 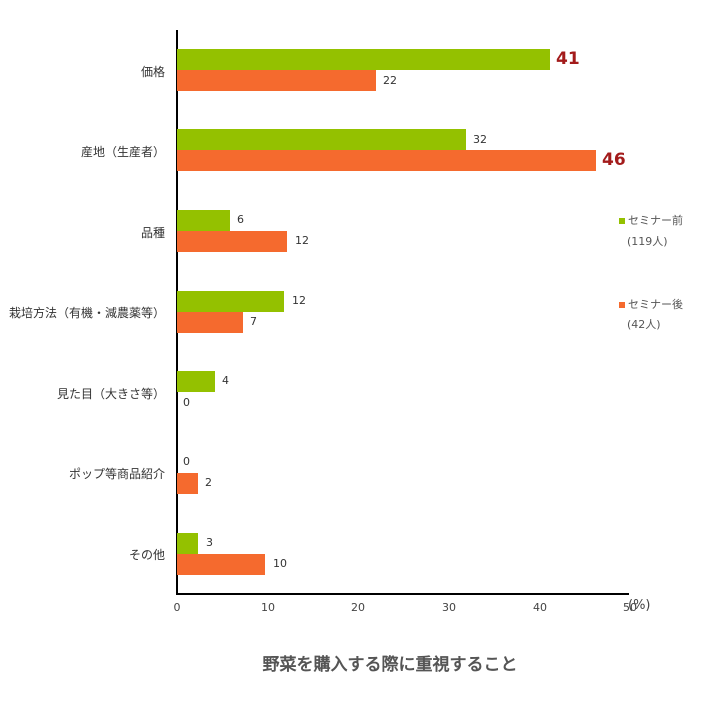 I want to click on legend-swatch-orange, so click(x=622, y=305).